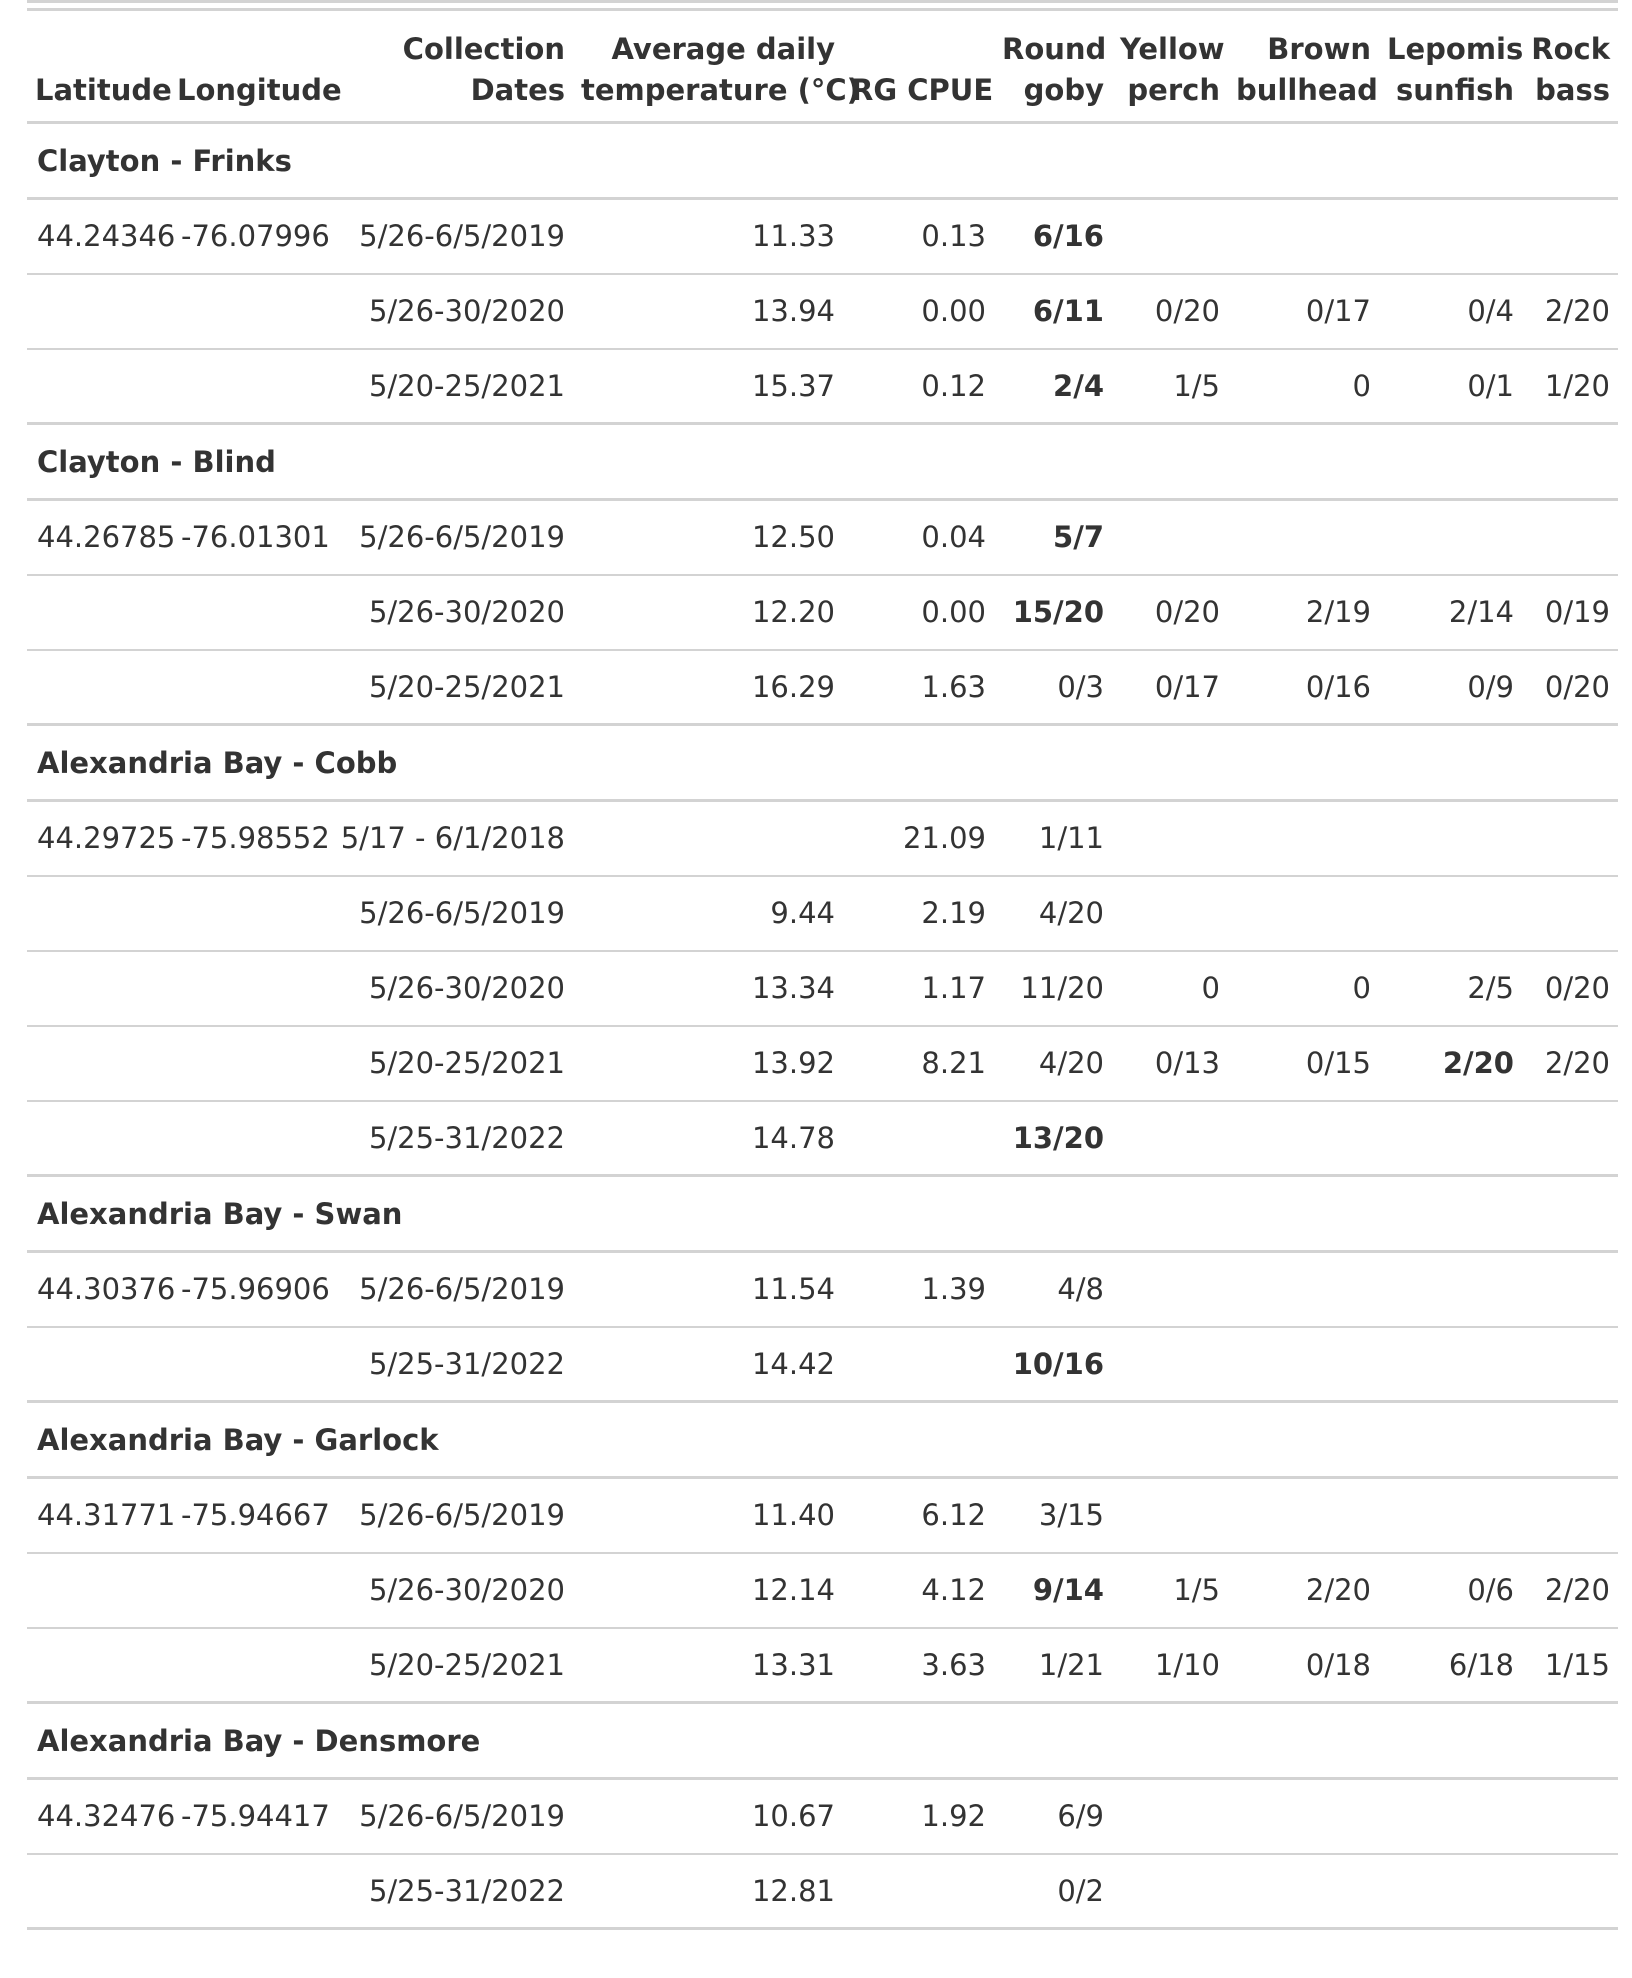 This screenshot has width=1632, height=1978. Describe the element at coordinates (101, 236) in the screenshot. I see `cell-latitude: 44.24346` at that location.